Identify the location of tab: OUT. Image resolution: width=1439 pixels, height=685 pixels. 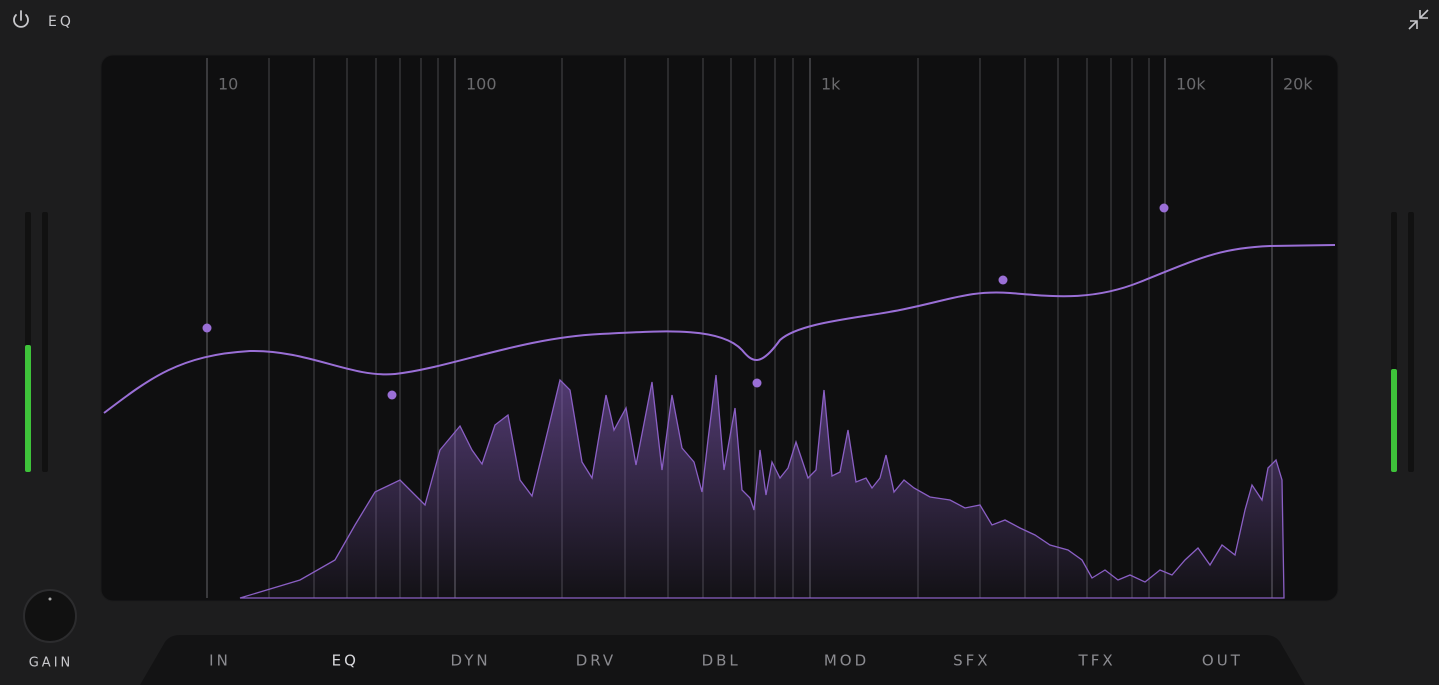
(1222, 661).